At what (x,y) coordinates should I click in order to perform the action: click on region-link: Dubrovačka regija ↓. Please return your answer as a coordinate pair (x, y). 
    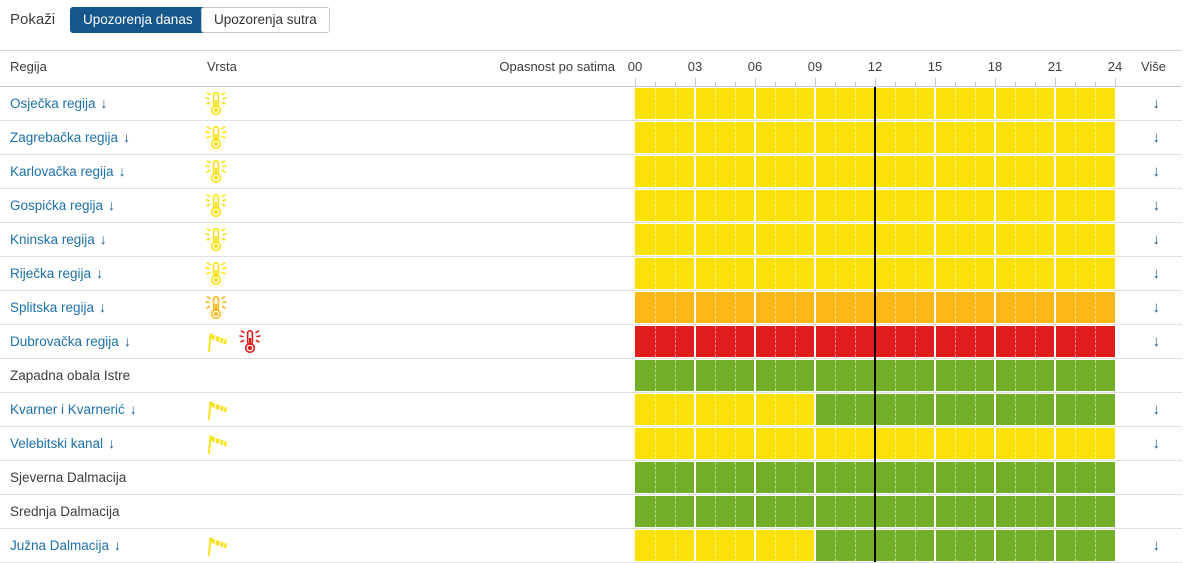
    Looking at the image, I should click on (70, 341).